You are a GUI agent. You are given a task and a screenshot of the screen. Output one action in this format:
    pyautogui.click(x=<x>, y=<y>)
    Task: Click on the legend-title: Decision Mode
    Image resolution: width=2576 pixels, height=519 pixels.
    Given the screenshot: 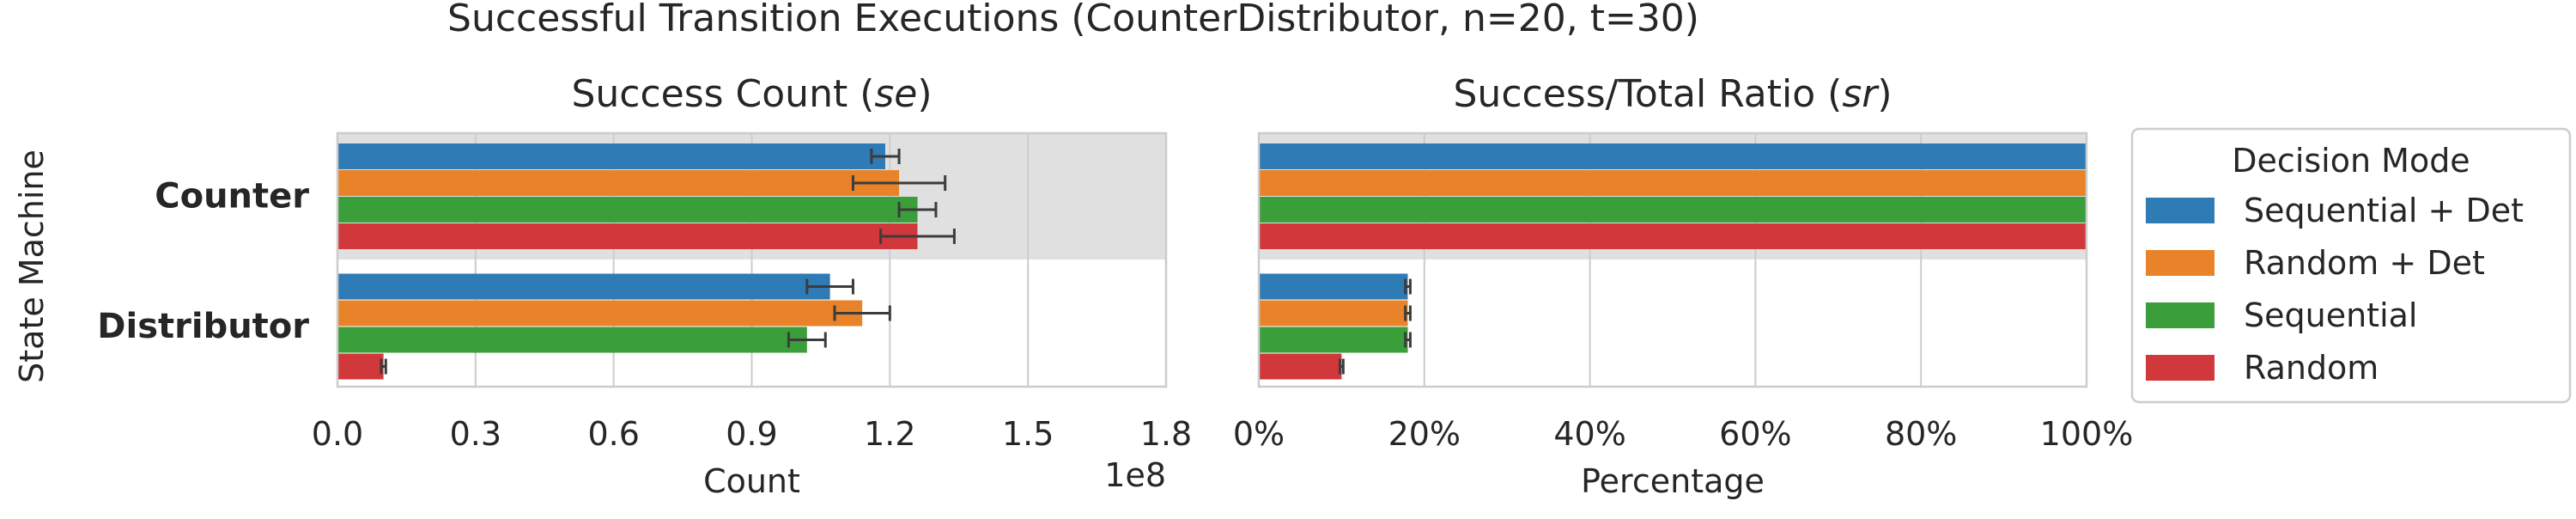 What is the action you would take?
    pyautogui.click(x=2351, y=161)
    